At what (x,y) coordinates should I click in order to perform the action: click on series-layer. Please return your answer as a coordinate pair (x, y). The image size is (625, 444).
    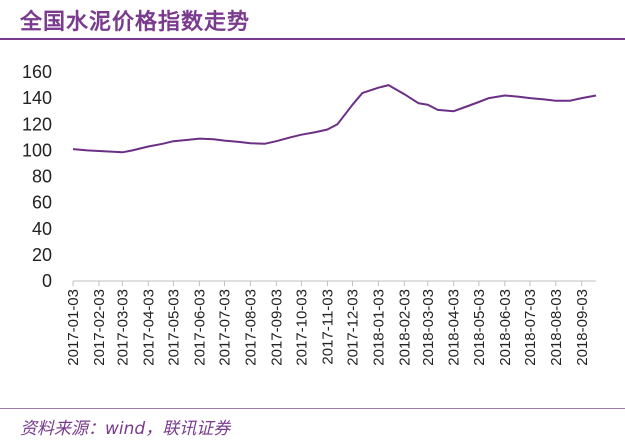
    Looking at the image, I should click on (334, 119).